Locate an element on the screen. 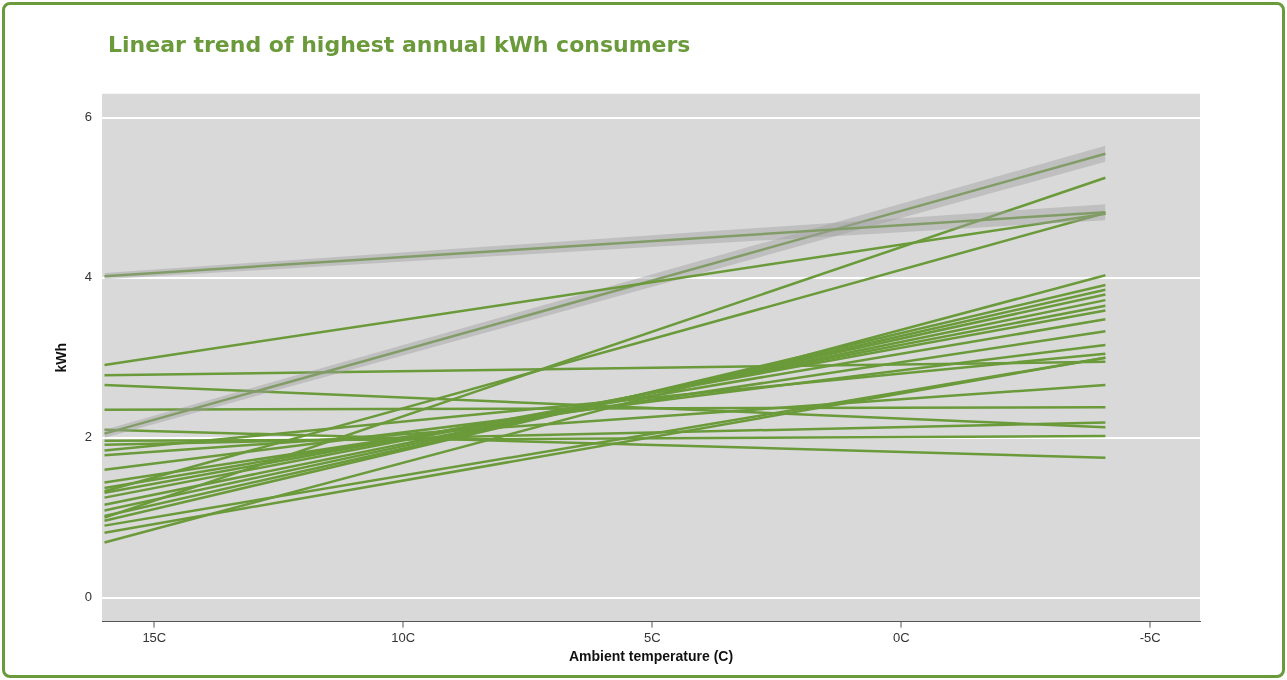 Image resolution: width=1287 pixels, height=680 pixels. x-tick-label: 10C is located at coordinates (403, 637).